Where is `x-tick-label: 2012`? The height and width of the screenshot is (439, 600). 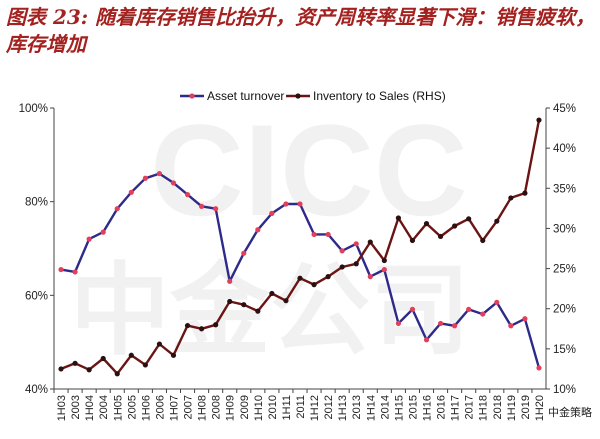
x-tick-label: 2012 is located at coordinates (329, 407).